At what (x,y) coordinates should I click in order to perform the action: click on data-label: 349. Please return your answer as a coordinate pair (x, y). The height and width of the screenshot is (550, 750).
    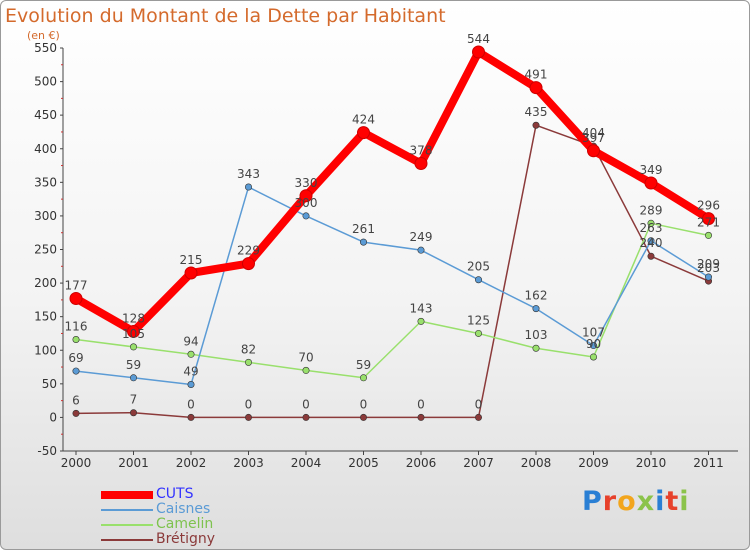
    Looking at the image, I should click on (651, 170).